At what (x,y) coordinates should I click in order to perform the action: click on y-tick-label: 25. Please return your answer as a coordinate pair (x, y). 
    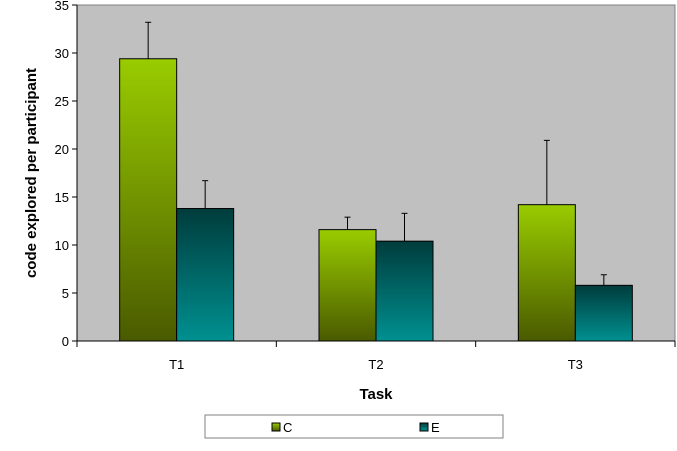
    Looking at the image, I should click on (62, 101).